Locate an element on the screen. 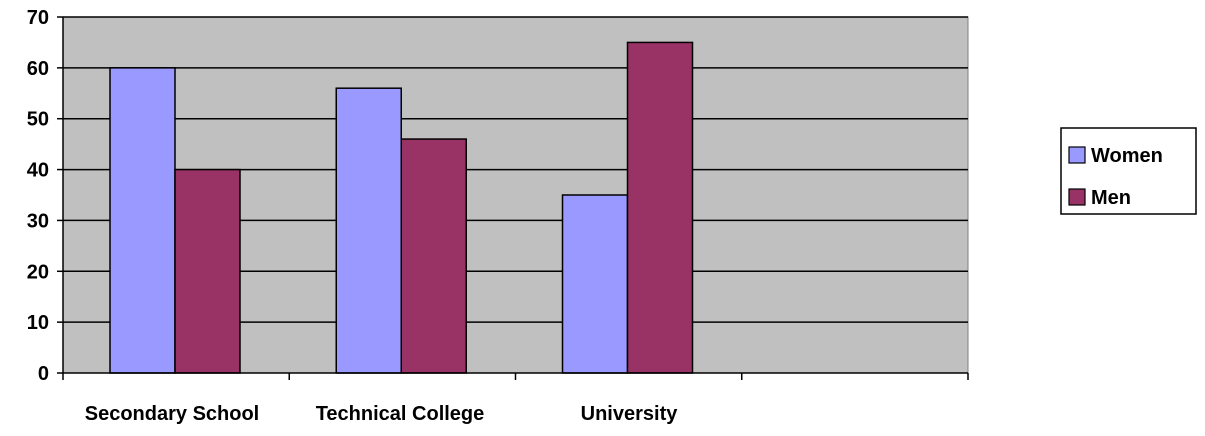 The image size is (1205, 436). bar-women-secondary-school is located at coordinates (142, 220).